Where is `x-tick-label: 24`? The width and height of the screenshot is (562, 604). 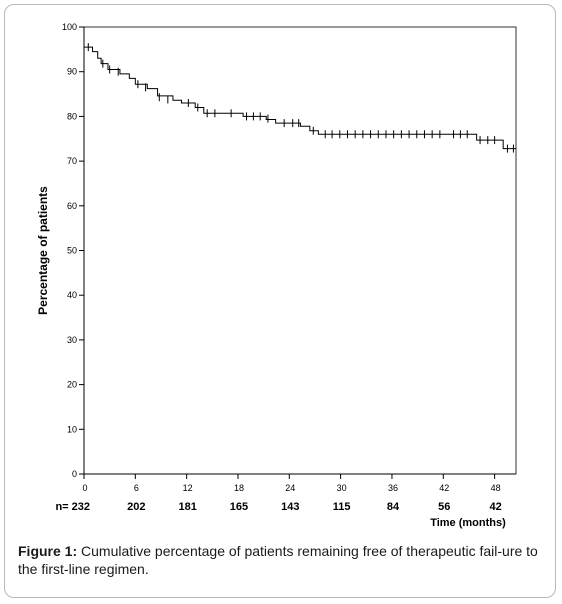 x-tick-label: 24 is located at coordinates (290, 488).